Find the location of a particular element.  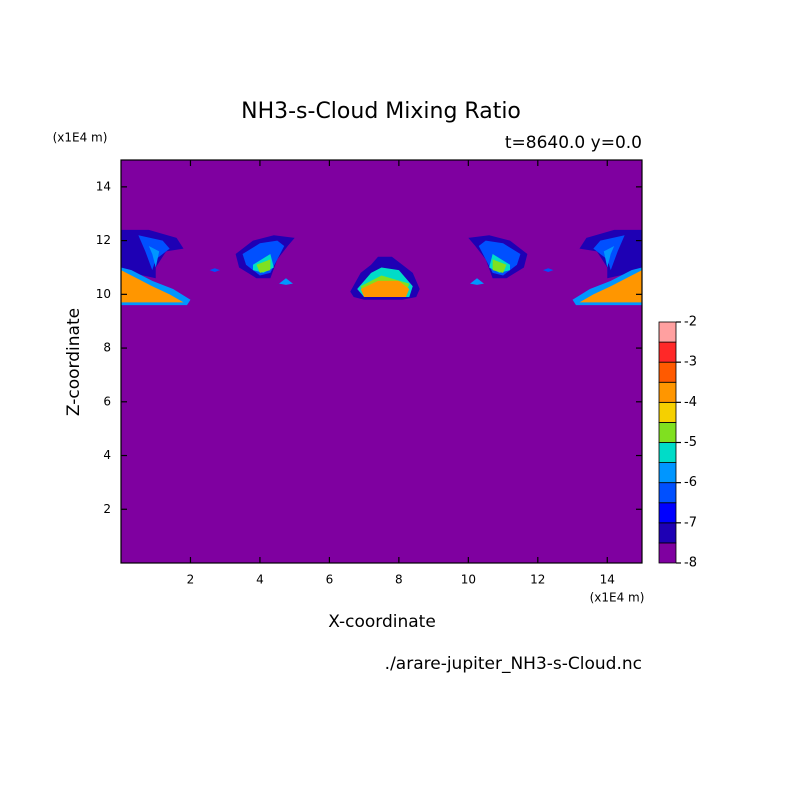

y-axis-label: Z-coordinate is located at coordinates (74, 362).